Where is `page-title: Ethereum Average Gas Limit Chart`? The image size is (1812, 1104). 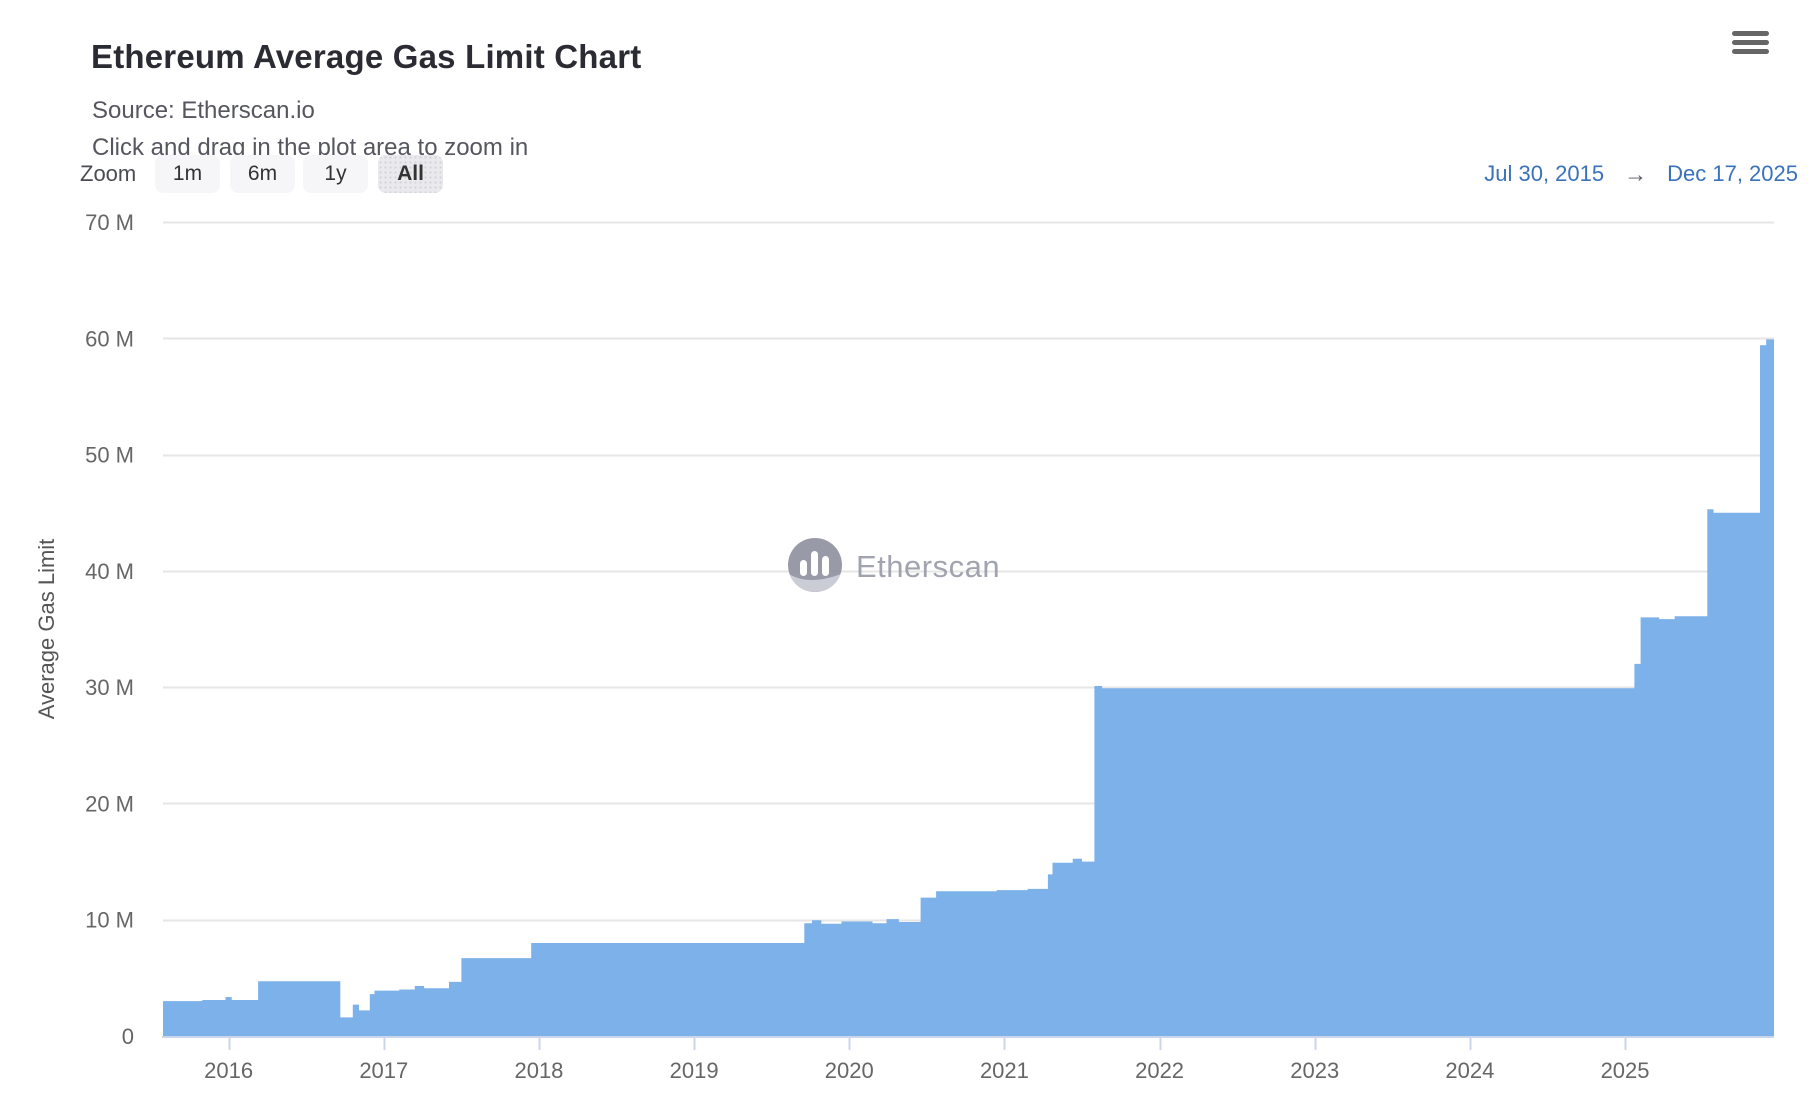
page-title: Ethereum Average Gas Limit Chart is located at coordinates (366, 57).